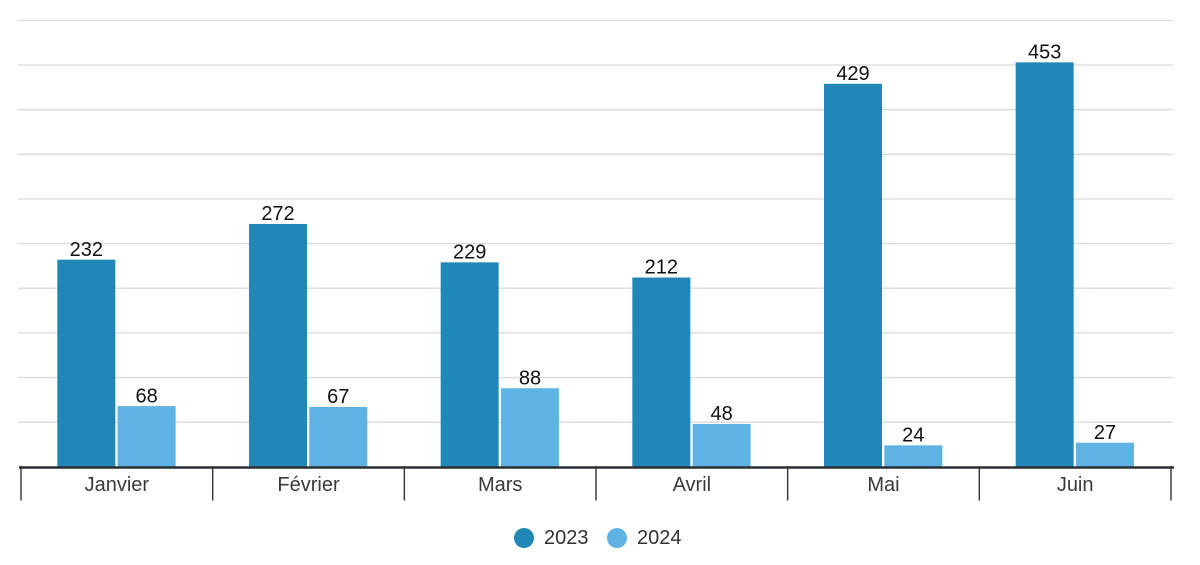  What do you see at coordinates (661, 268) in the screenshot?
I see `svg-text: 212` at bounding box center [661, 268].